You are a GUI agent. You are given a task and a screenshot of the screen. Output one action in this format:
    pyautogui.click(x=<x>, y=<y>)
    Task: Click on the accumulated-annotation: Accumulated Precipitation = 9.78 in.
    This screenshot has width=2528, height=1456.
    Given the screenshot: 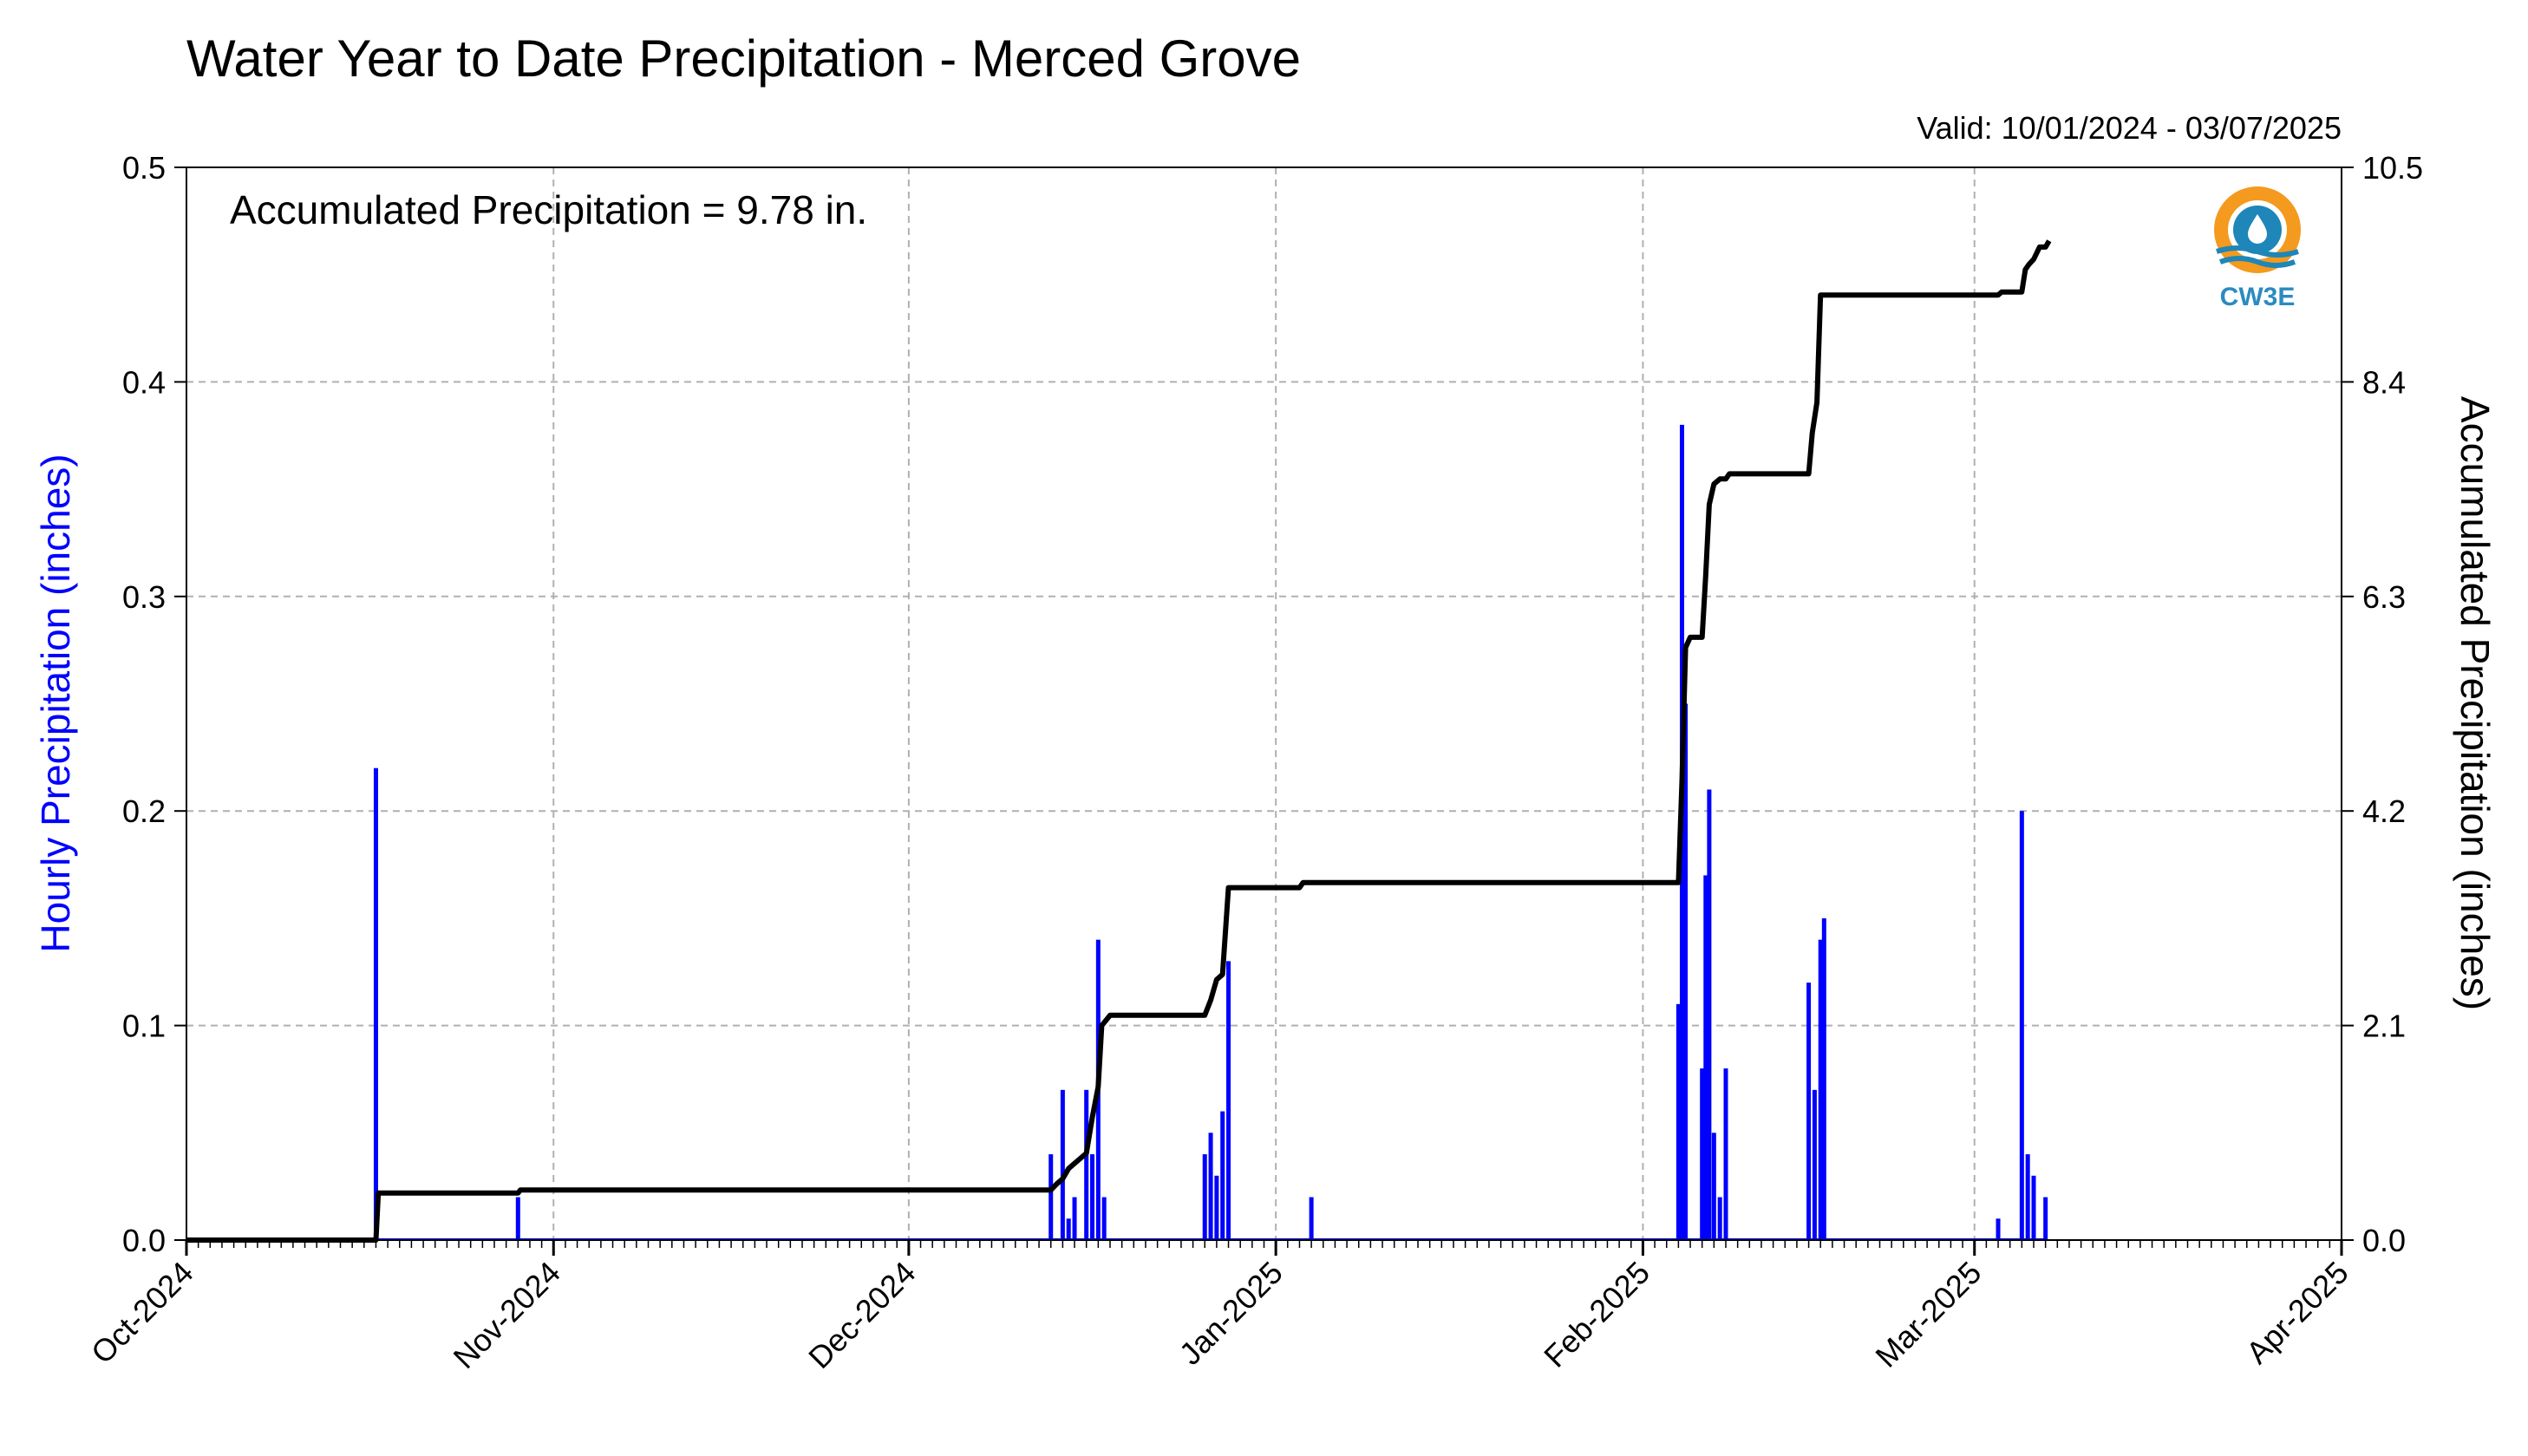 What is the action you would take?
    pyautogui.click(x=548, y=209)
    